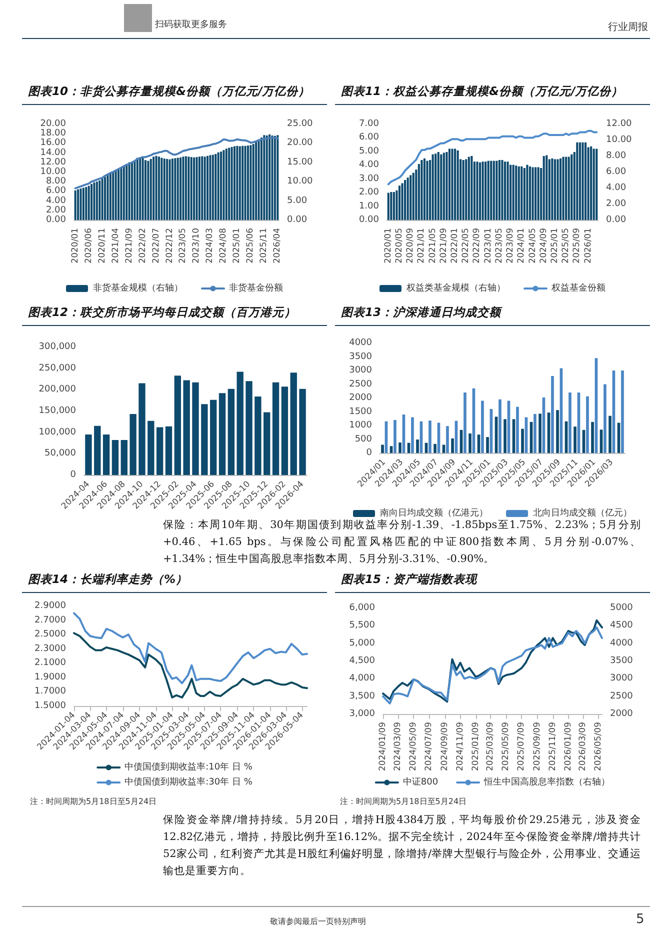 The image size is (662, 936). What do you see at coordinates (143, 246) in the screenshot?
I see `x-tick-label: 2022/02` at bounding box center [143, 246].